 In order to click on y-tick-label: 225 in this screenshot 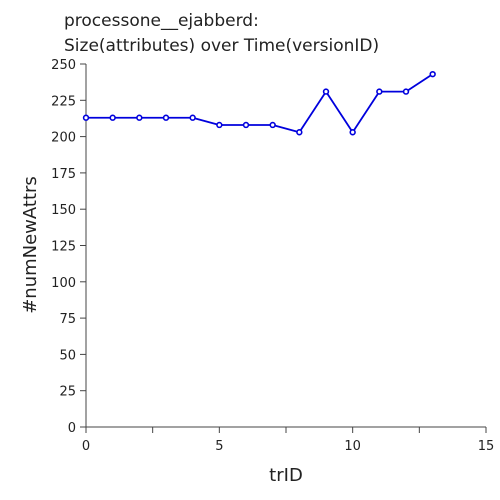, I will do `click(63, 101)`.